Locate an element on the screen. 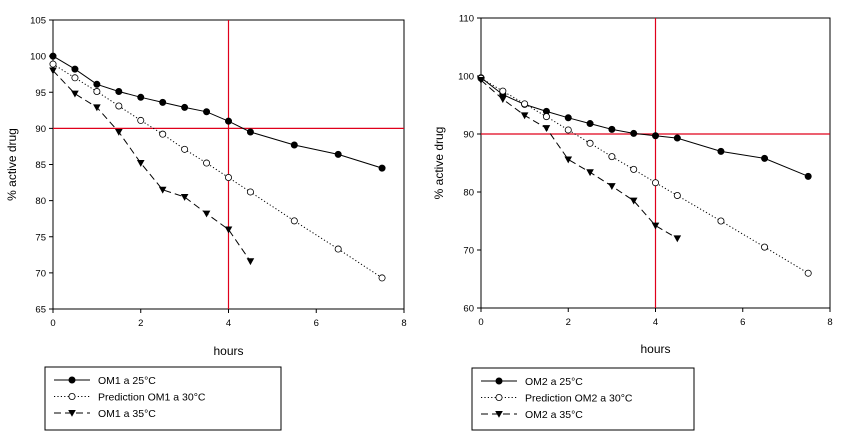 Image resolution: width=845 pixels, height=447 pixels. y-tick-label: 105 is located at coordinates (38, 21).